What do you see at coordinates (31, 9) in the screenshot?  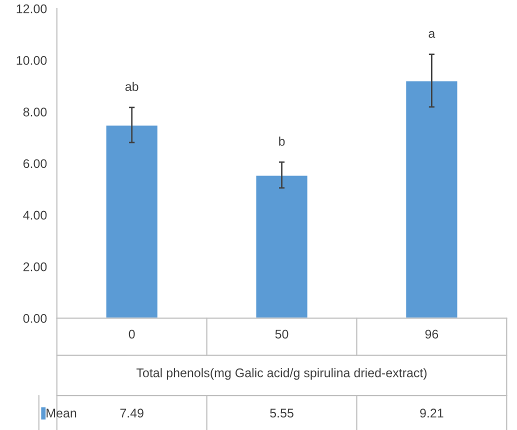 I see `y-tick-label: 12.00` at bounding box center [31, 9].